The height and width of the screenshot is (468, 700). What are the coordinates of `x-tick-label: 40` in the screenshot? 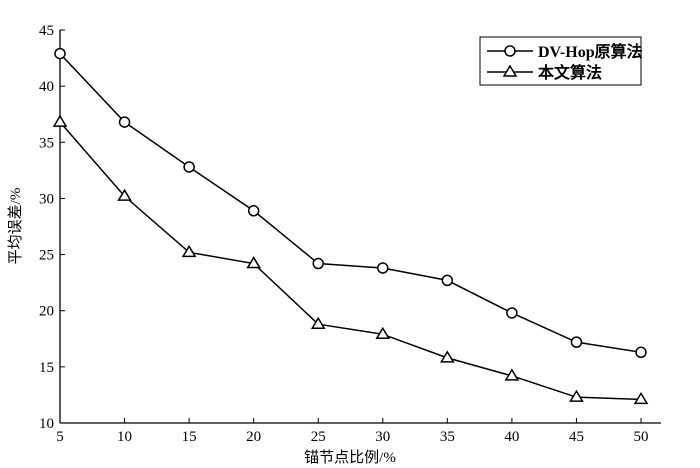 It's located at (511, 437).